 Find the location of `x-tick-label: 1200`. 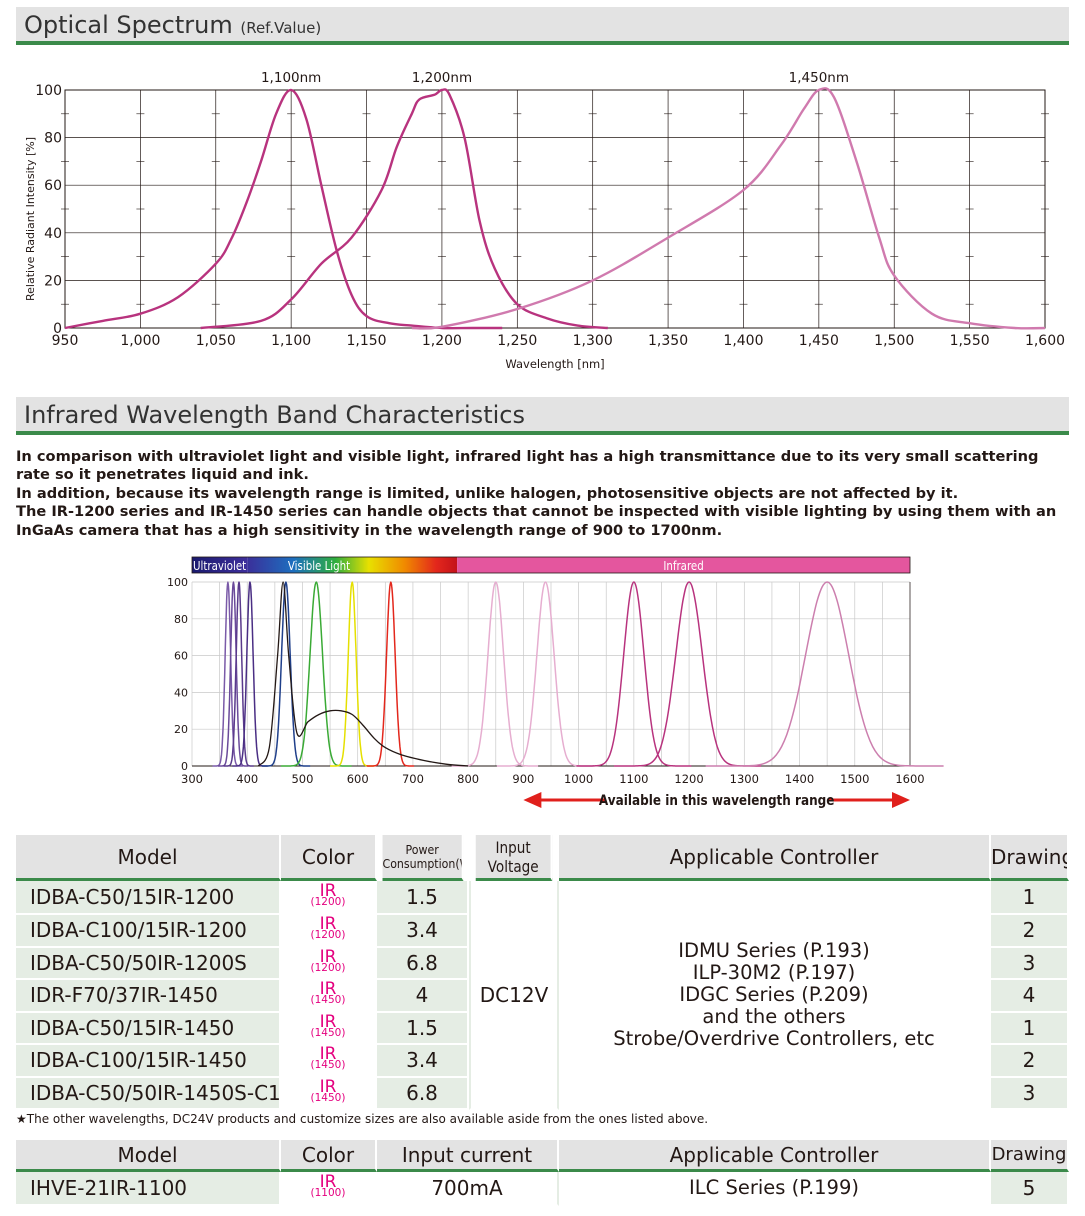

x-tick-label: 1200 is located at coordinates (688, 779).